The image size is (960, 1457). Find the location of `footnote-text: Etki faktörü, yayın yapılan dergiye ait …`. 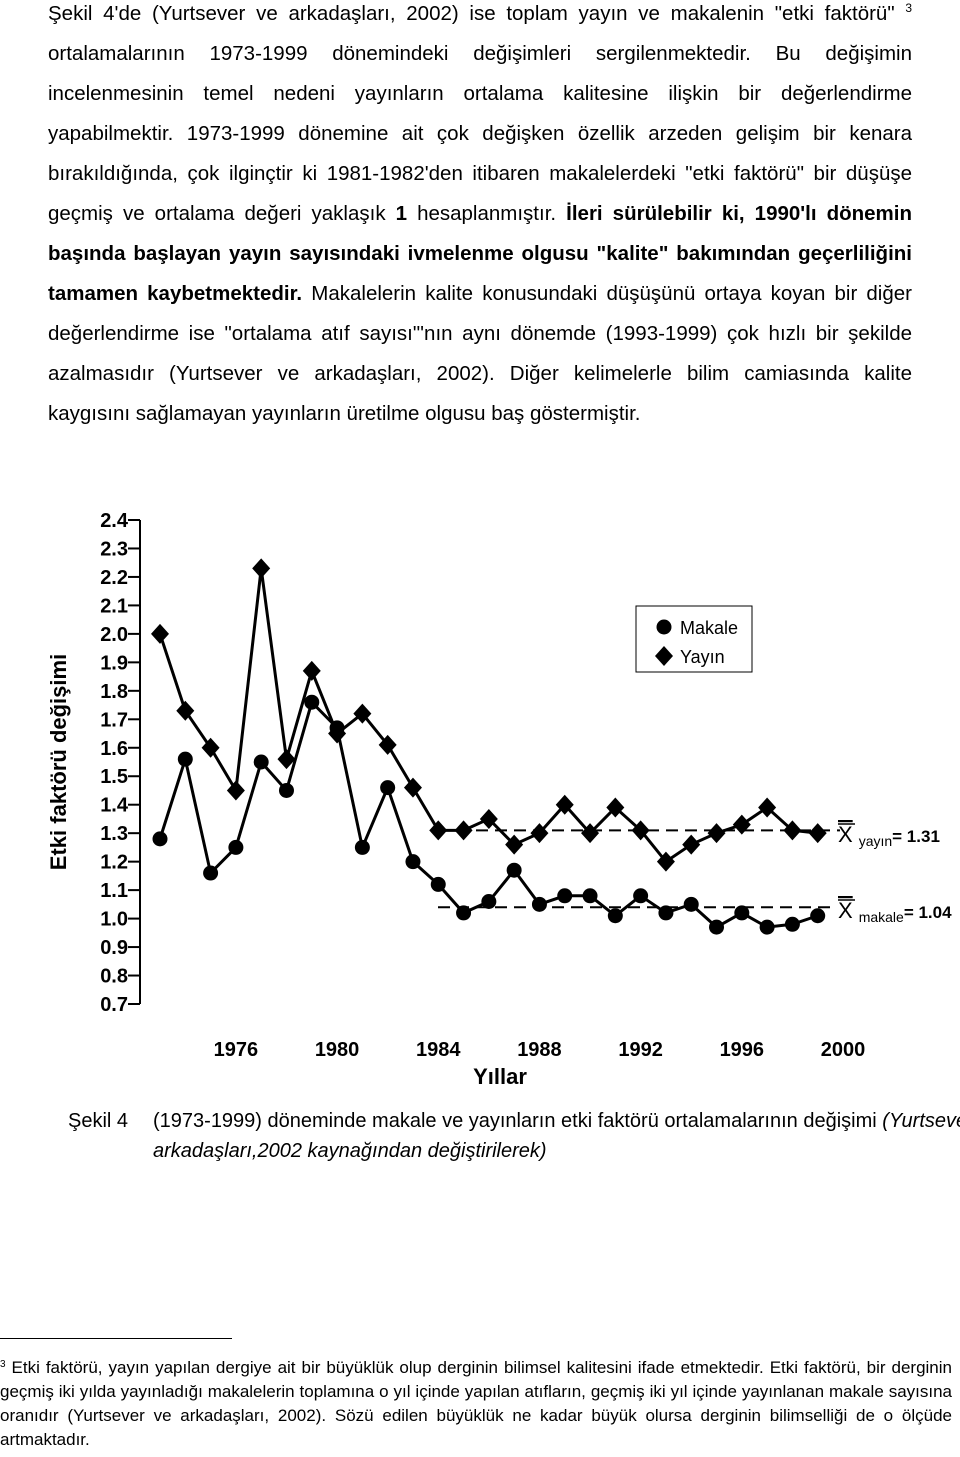

footnote-text: Etki faktörü, yayın yapılan dergiye ait … is located at coordinates (476, 1403).